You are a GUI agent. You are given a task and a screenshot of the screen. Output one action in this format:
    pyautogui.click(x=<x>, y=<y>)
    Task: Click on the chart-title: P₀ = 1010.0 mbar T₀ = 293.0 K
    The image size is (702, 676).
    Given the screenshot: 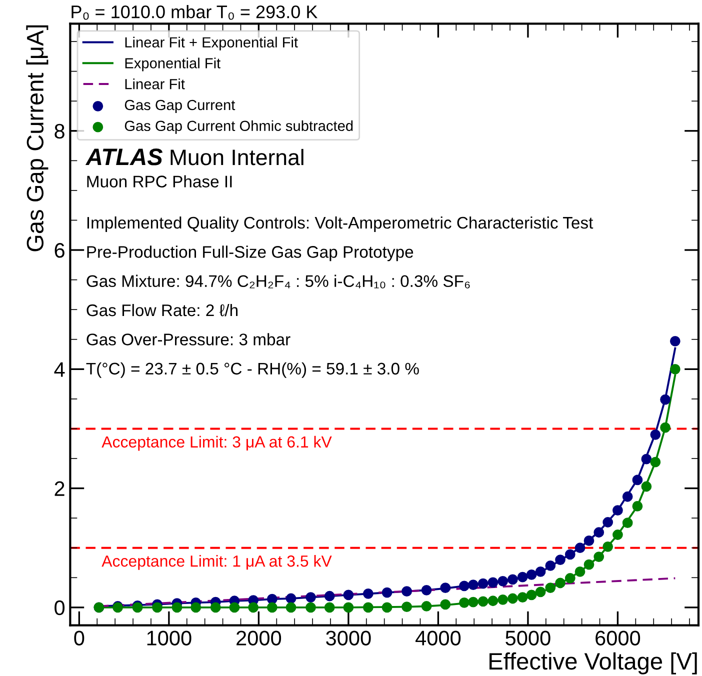 What is the action you would take?
    pyautogui.click(x=195, y=12)
    